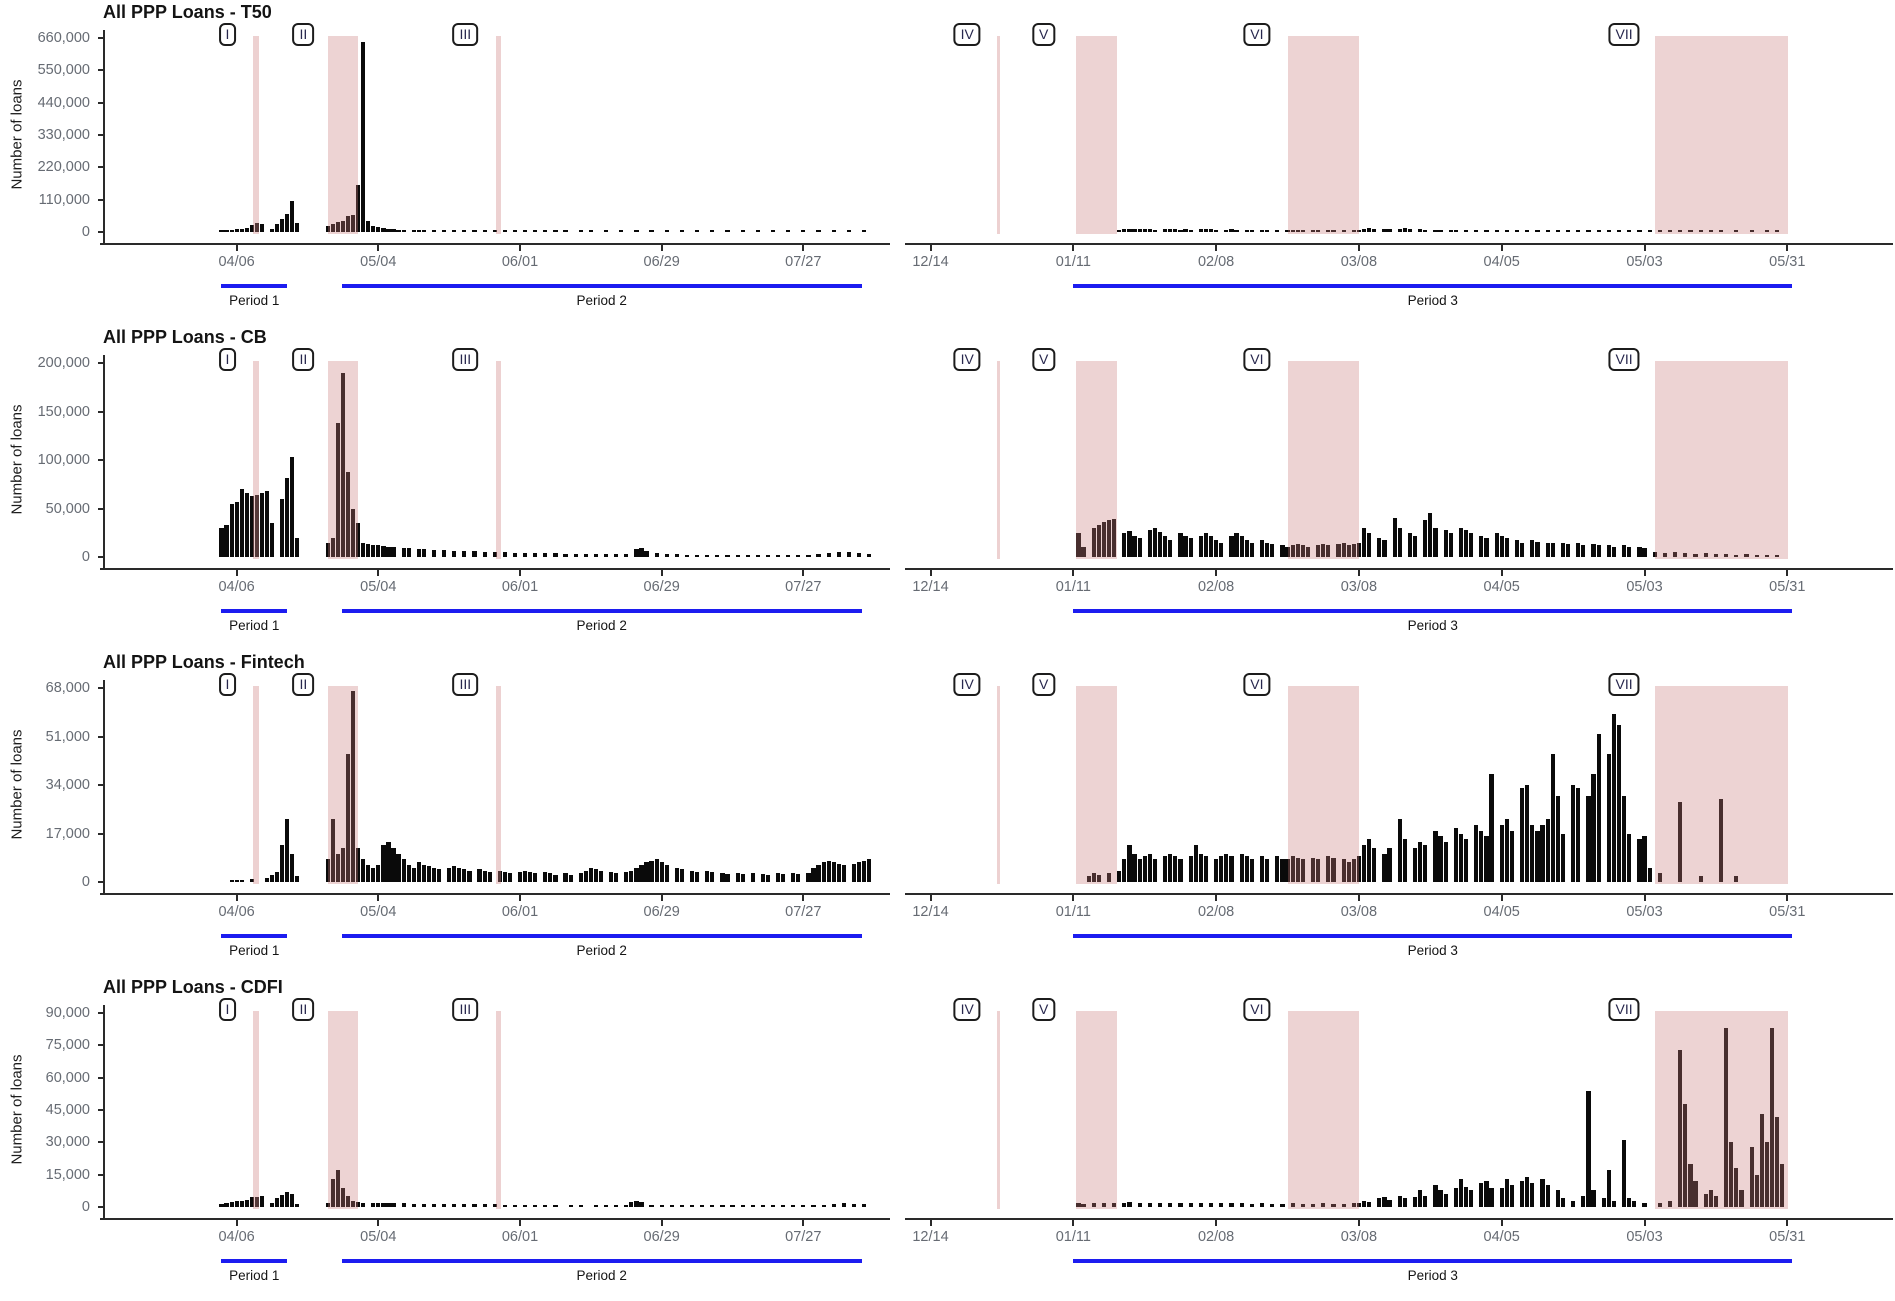 This screenshot has height=1301, width=1895. Describe the element at coordinates (1501, 1237) in the screenshot. I see `x-tick-label: 04/05` at that location.